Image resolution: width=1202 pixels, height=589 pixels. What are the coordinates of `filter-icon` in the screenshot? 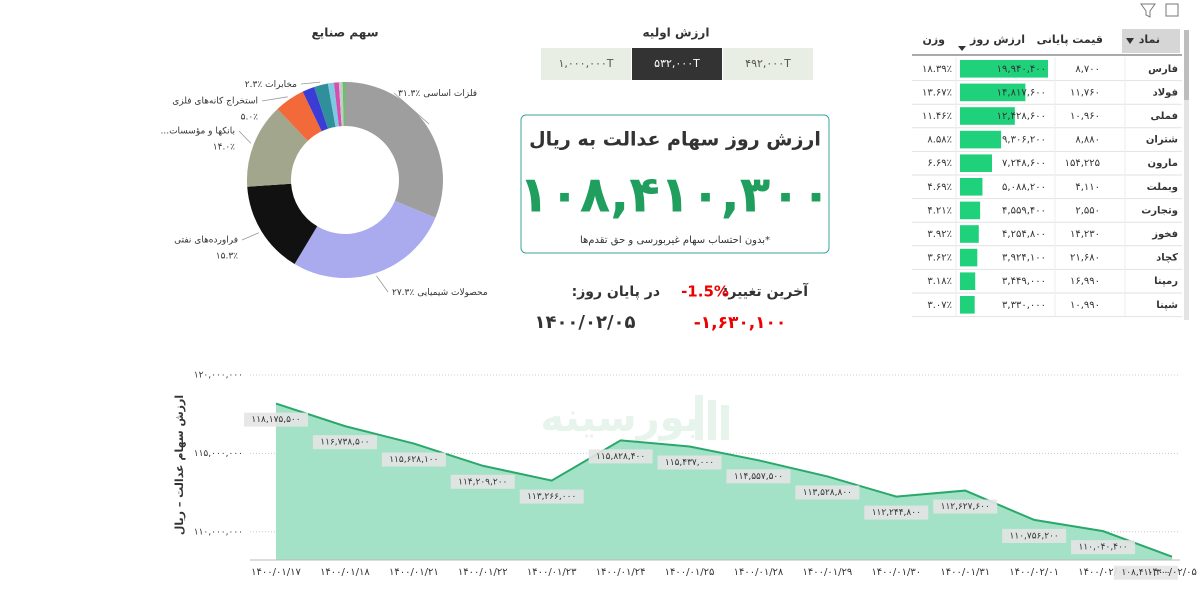 It's located at (1148, 10).